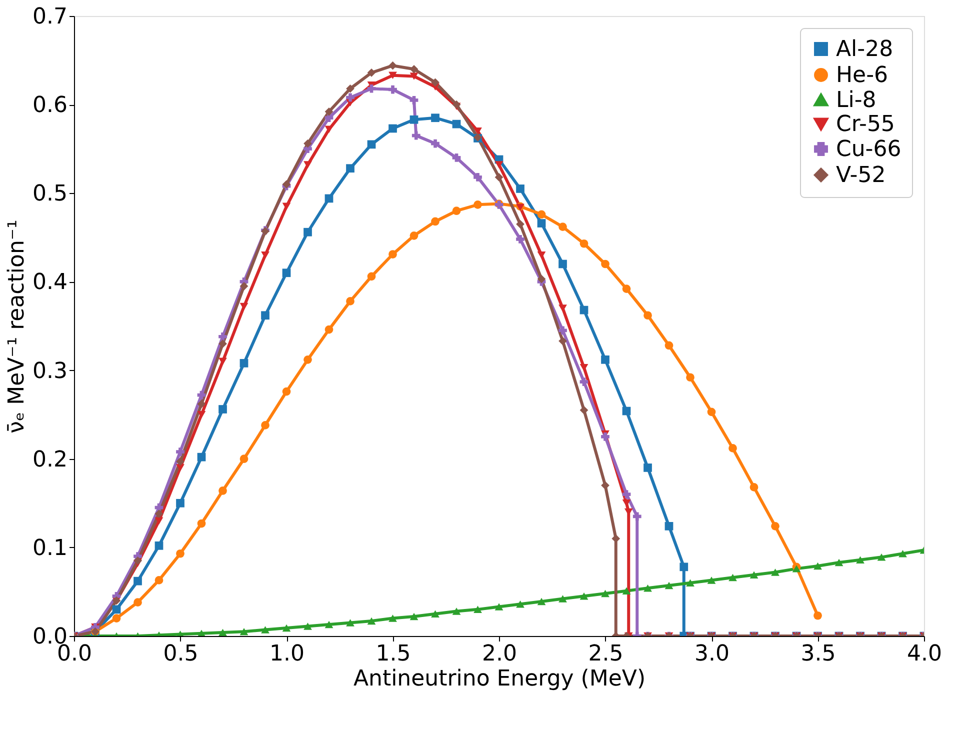  I want to click on y-tick-label: 0.5, so click(50, 194).